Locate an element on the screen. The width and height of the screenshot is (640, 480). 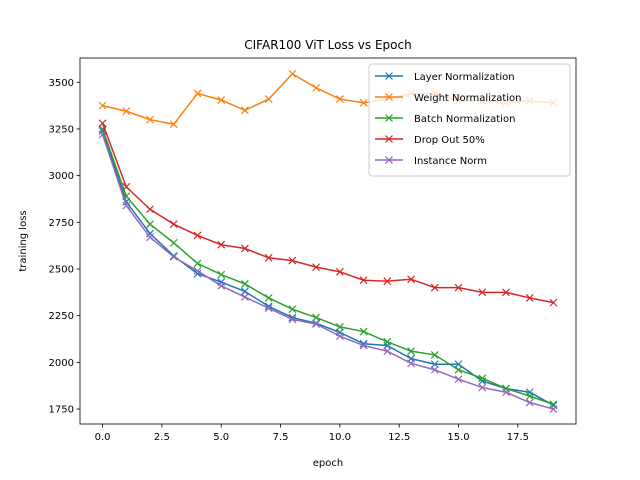
x-tick-label: 2.5 is located at coordinates (162, 437).